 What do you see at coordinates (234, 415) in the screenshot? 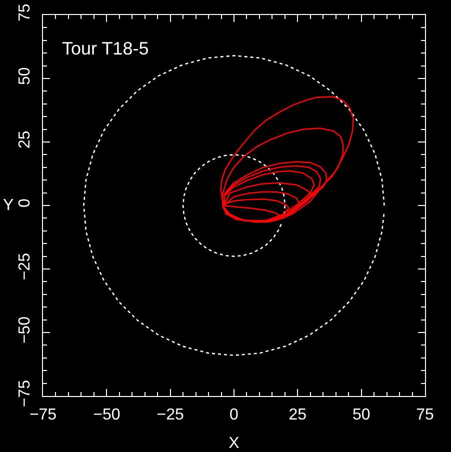
I see `x-tick-label: 0` at bounding box center [234, 415].